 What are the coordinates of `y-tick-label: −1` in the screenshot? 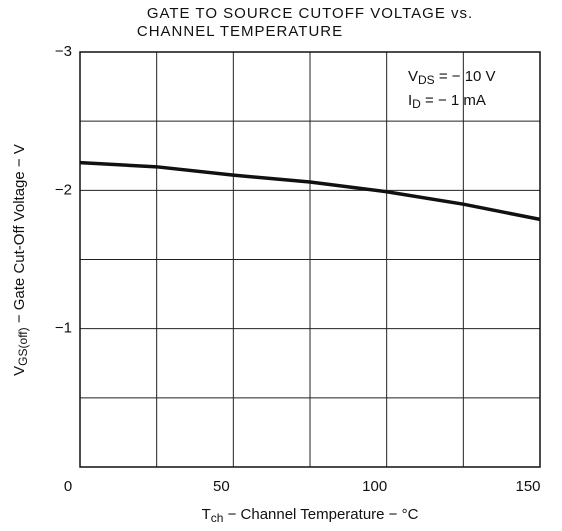 It's located at (63, 328).